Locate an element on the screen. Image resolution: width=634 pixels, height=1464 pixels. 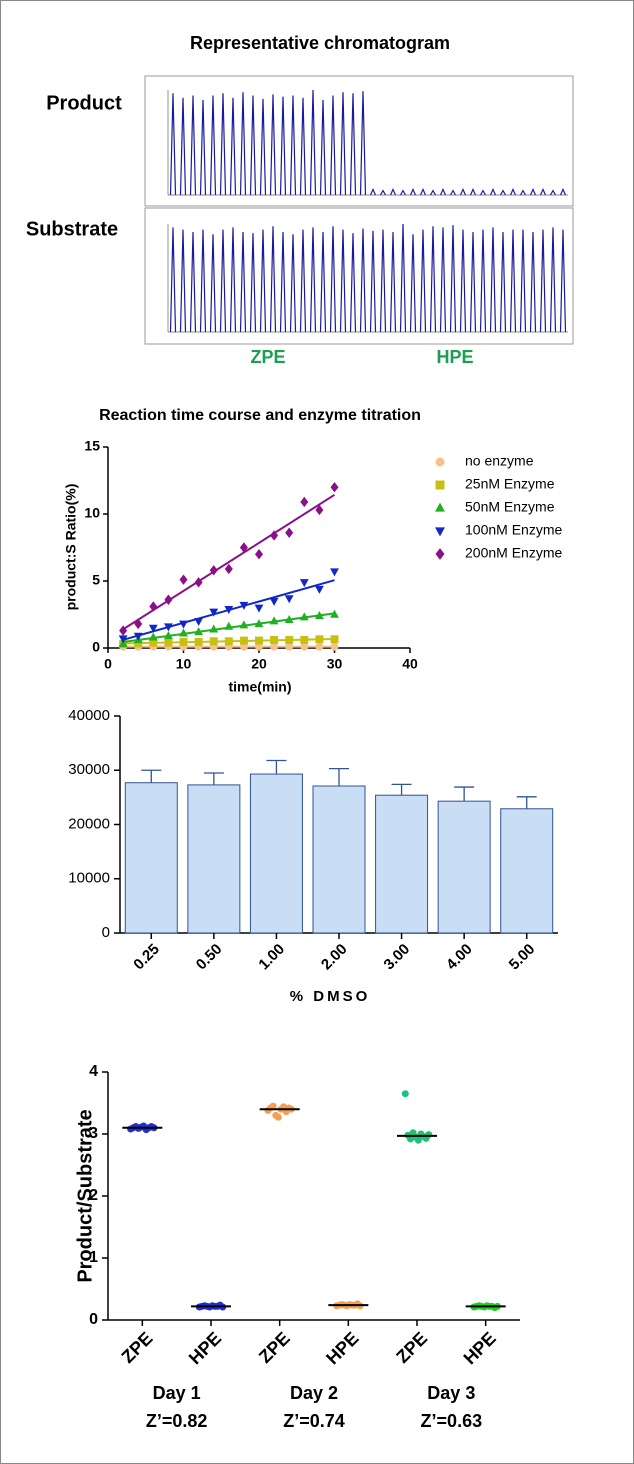
region-label: ZPE is located at coordinates (267, 357).